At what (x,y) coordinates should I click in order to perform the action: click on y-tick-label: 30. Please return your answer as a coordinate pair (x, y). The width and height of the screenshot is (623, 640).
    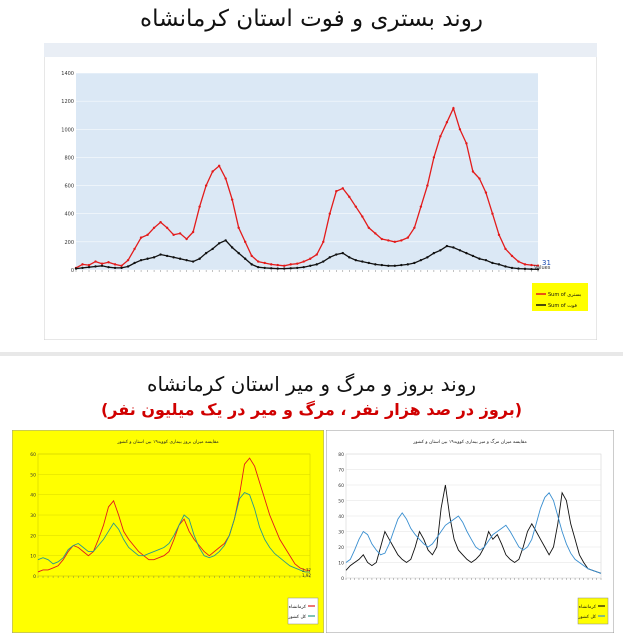
    Looking at the image, I should click on (33, 516).